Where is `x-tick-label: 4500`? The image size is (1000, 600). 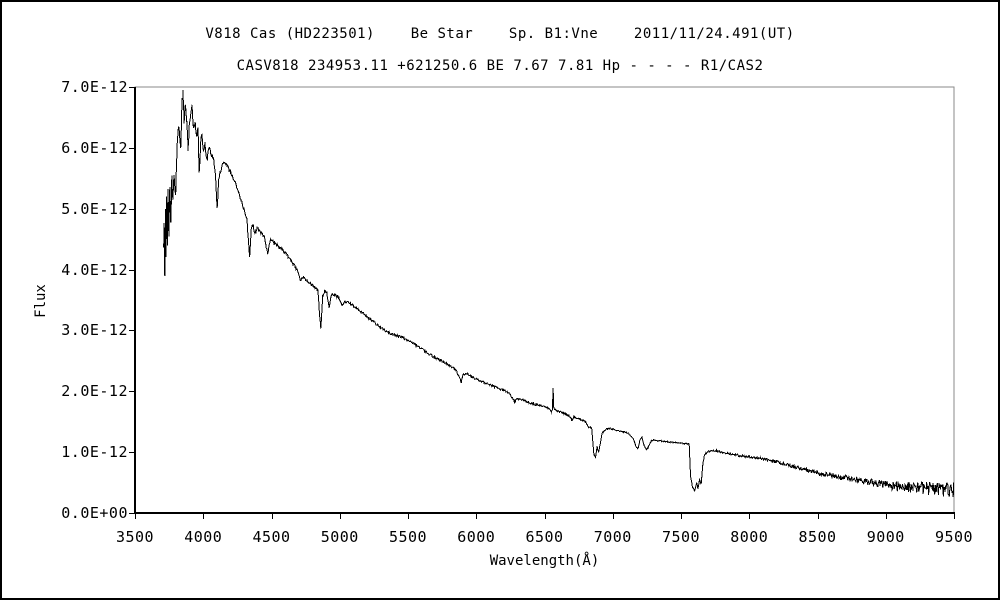
x-tick-label: 4500 is located at coordinates (271, 537).